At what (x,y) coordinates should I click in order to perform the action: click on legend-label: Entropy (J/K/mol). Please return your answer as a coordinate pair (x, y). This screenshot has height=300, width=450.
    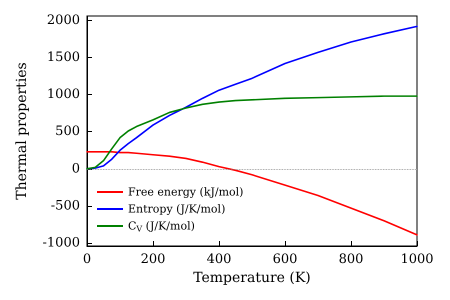
    Looking at the image, I should click on (177, 209).